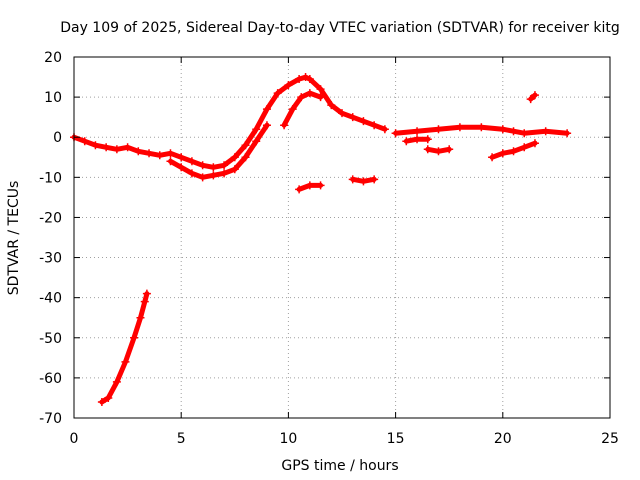 The image size is (640, 480). I want to click on y-tick-label: 20, so click(53, 58).